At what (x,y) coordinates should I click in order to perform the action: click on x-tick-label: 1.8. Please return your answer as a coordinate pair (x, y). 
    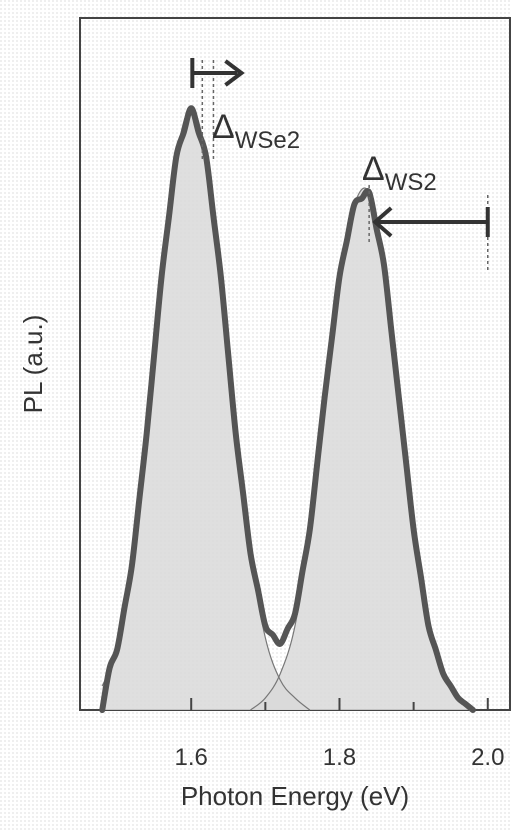
    Looking at the image, I should click on (339, 757).